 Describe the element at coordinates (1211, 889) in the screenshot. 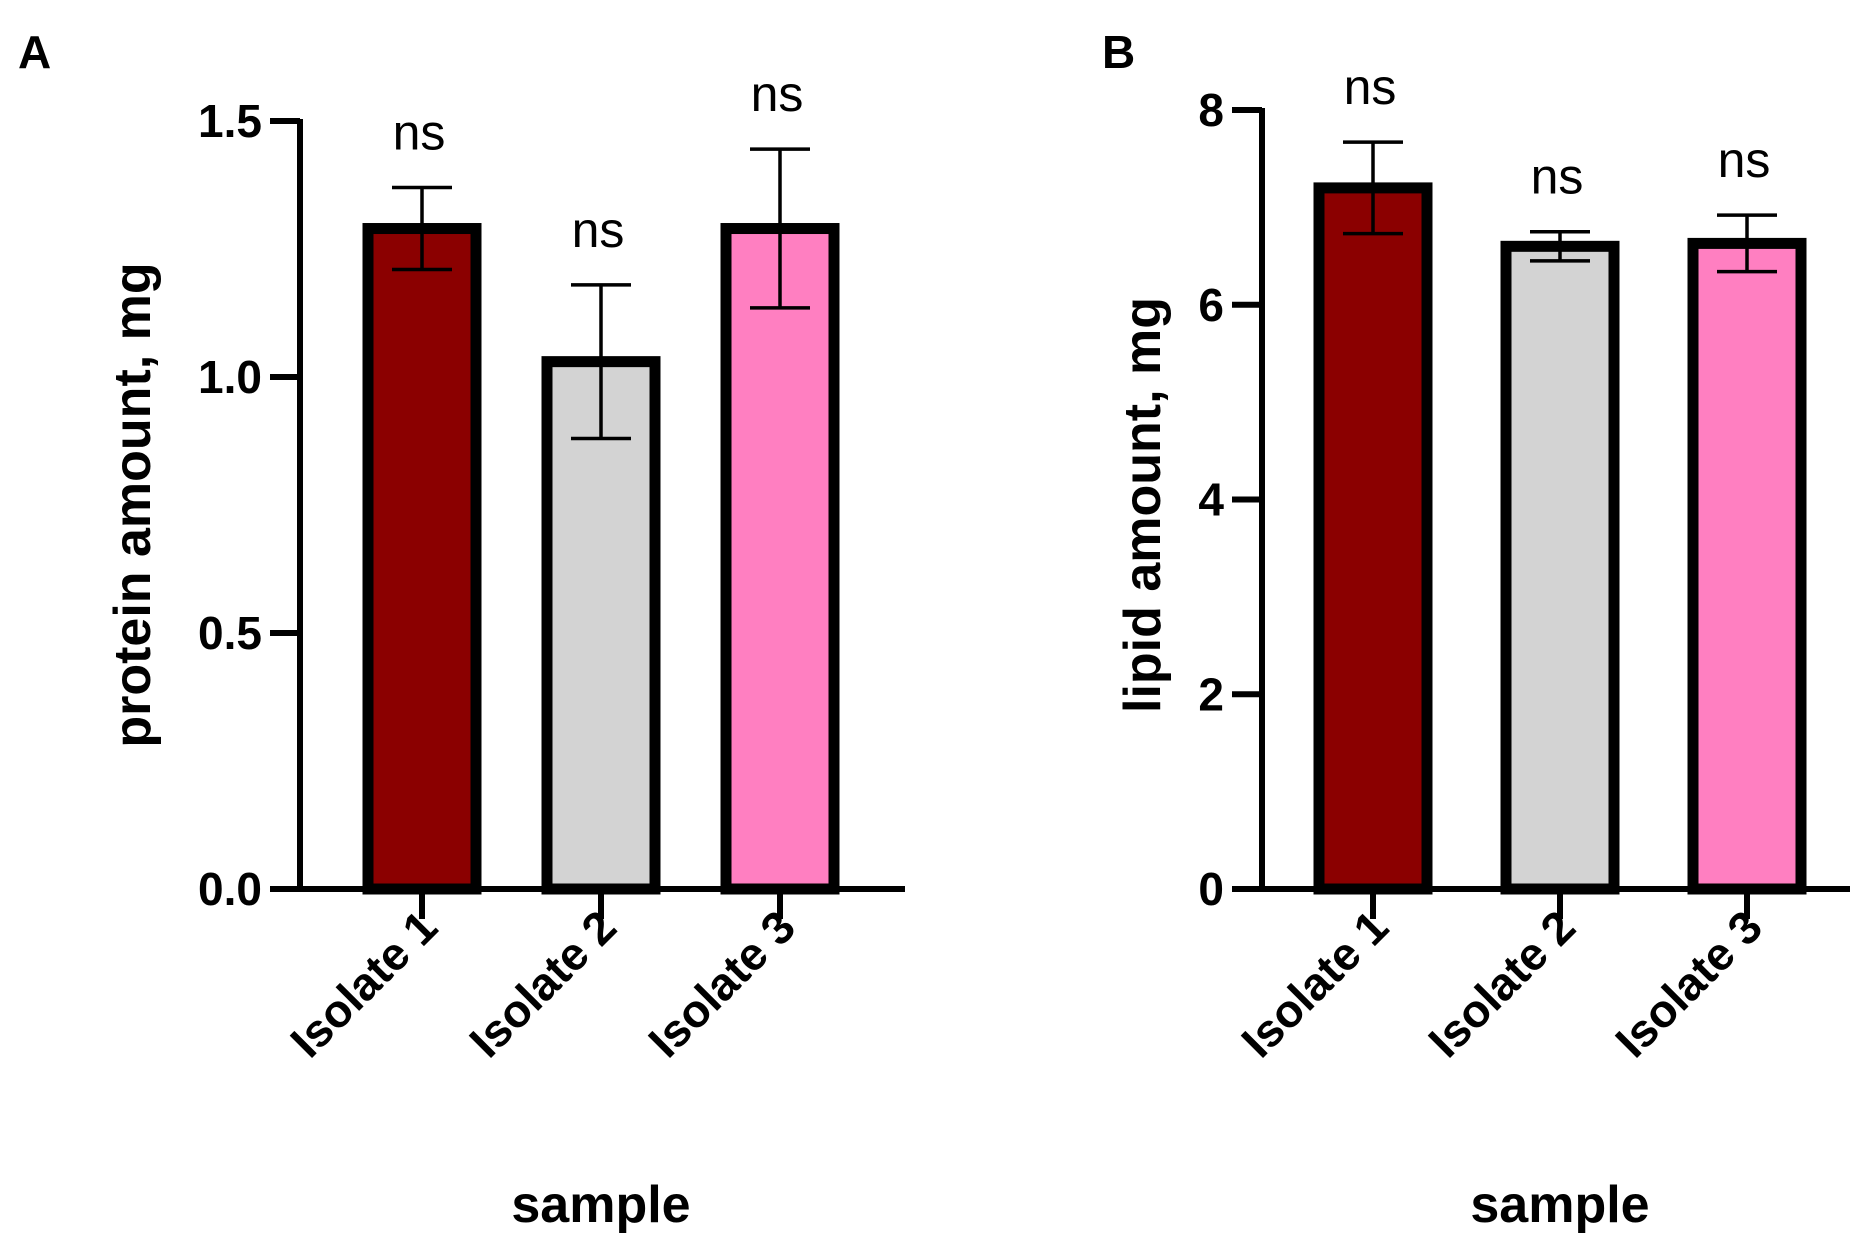

I see `y-tick-label: 0` at that location.